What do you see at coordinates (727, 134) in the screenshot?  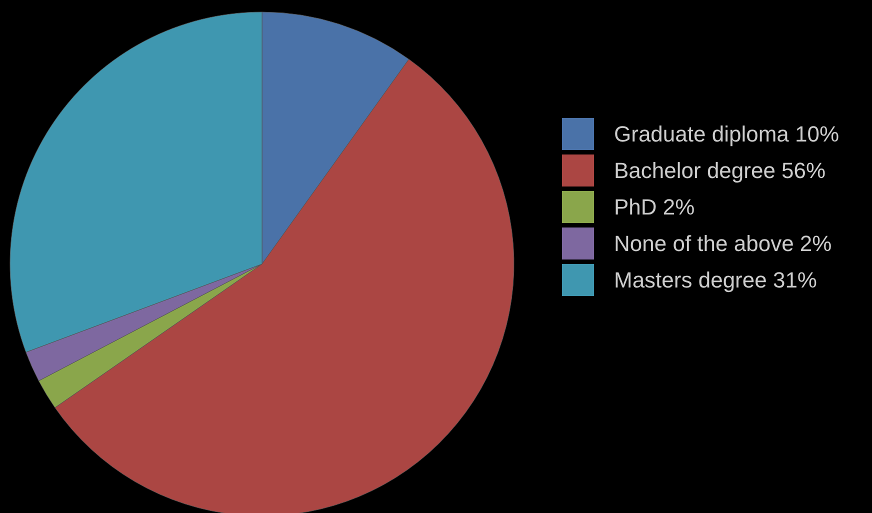 I see `legend-label: Graduate diploma 10%` at bounding box center [727, 134].